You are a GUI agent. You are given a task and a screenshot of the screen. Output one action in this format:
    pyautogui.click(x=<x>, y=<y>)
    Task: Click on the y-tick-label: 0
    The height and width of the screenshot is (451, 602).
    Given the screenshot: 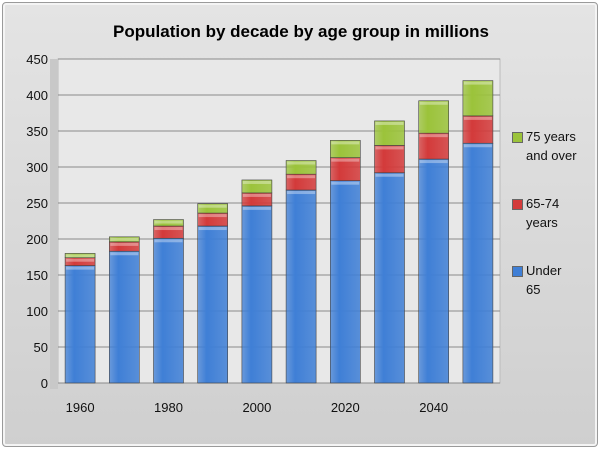 What is the action you would take?
    pyautogui.click(x=44, y=383)
    